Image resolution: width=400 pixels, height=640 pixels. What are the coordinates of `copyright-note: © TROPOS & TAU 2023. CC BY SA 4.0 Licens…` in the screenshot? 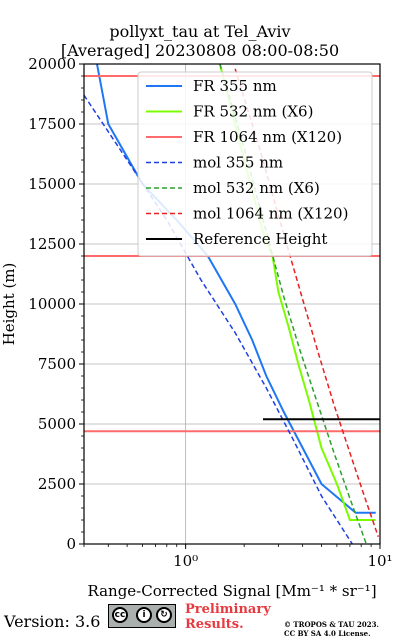 It's located at (331, 629).